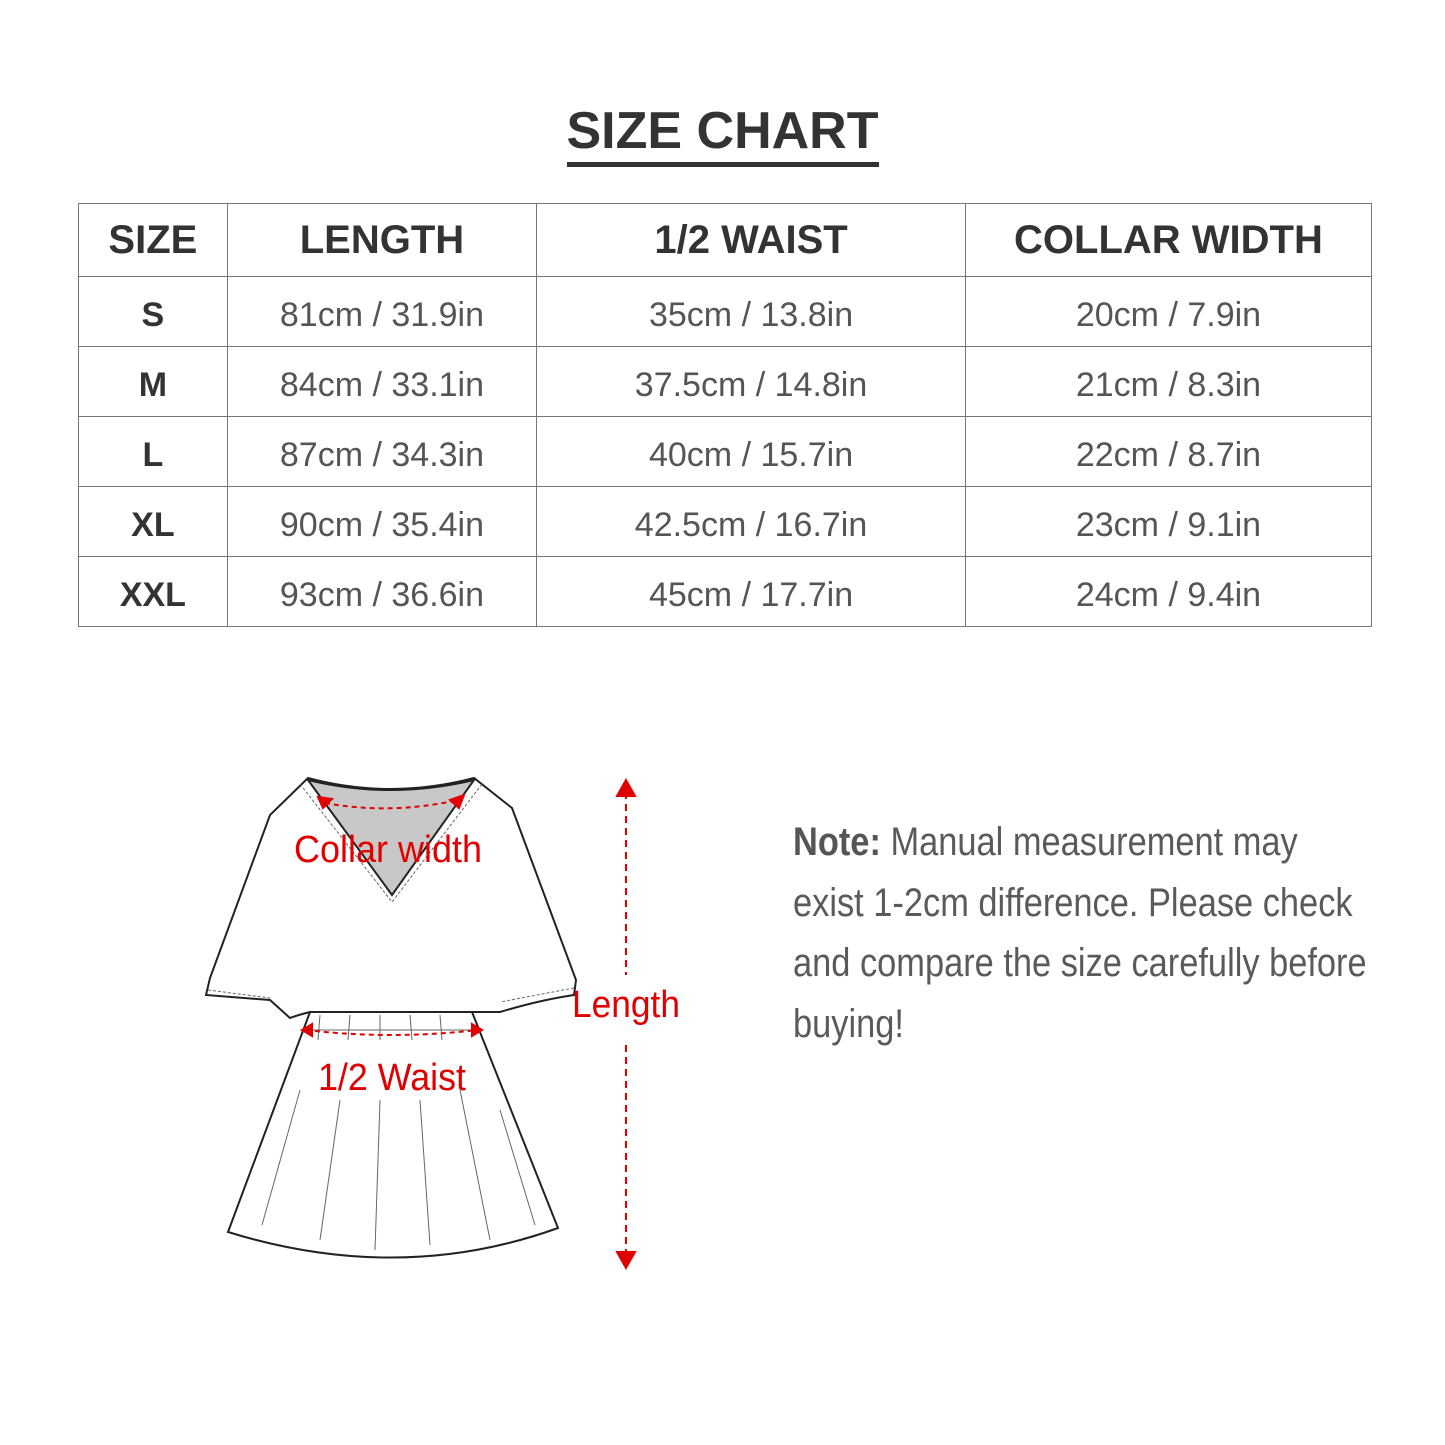 This screenshot has width=1445, height=1445. What do you see at coordinates (153, 311) in the screenshot?
I see `size-cell: S` at bounding box center [153, 311].